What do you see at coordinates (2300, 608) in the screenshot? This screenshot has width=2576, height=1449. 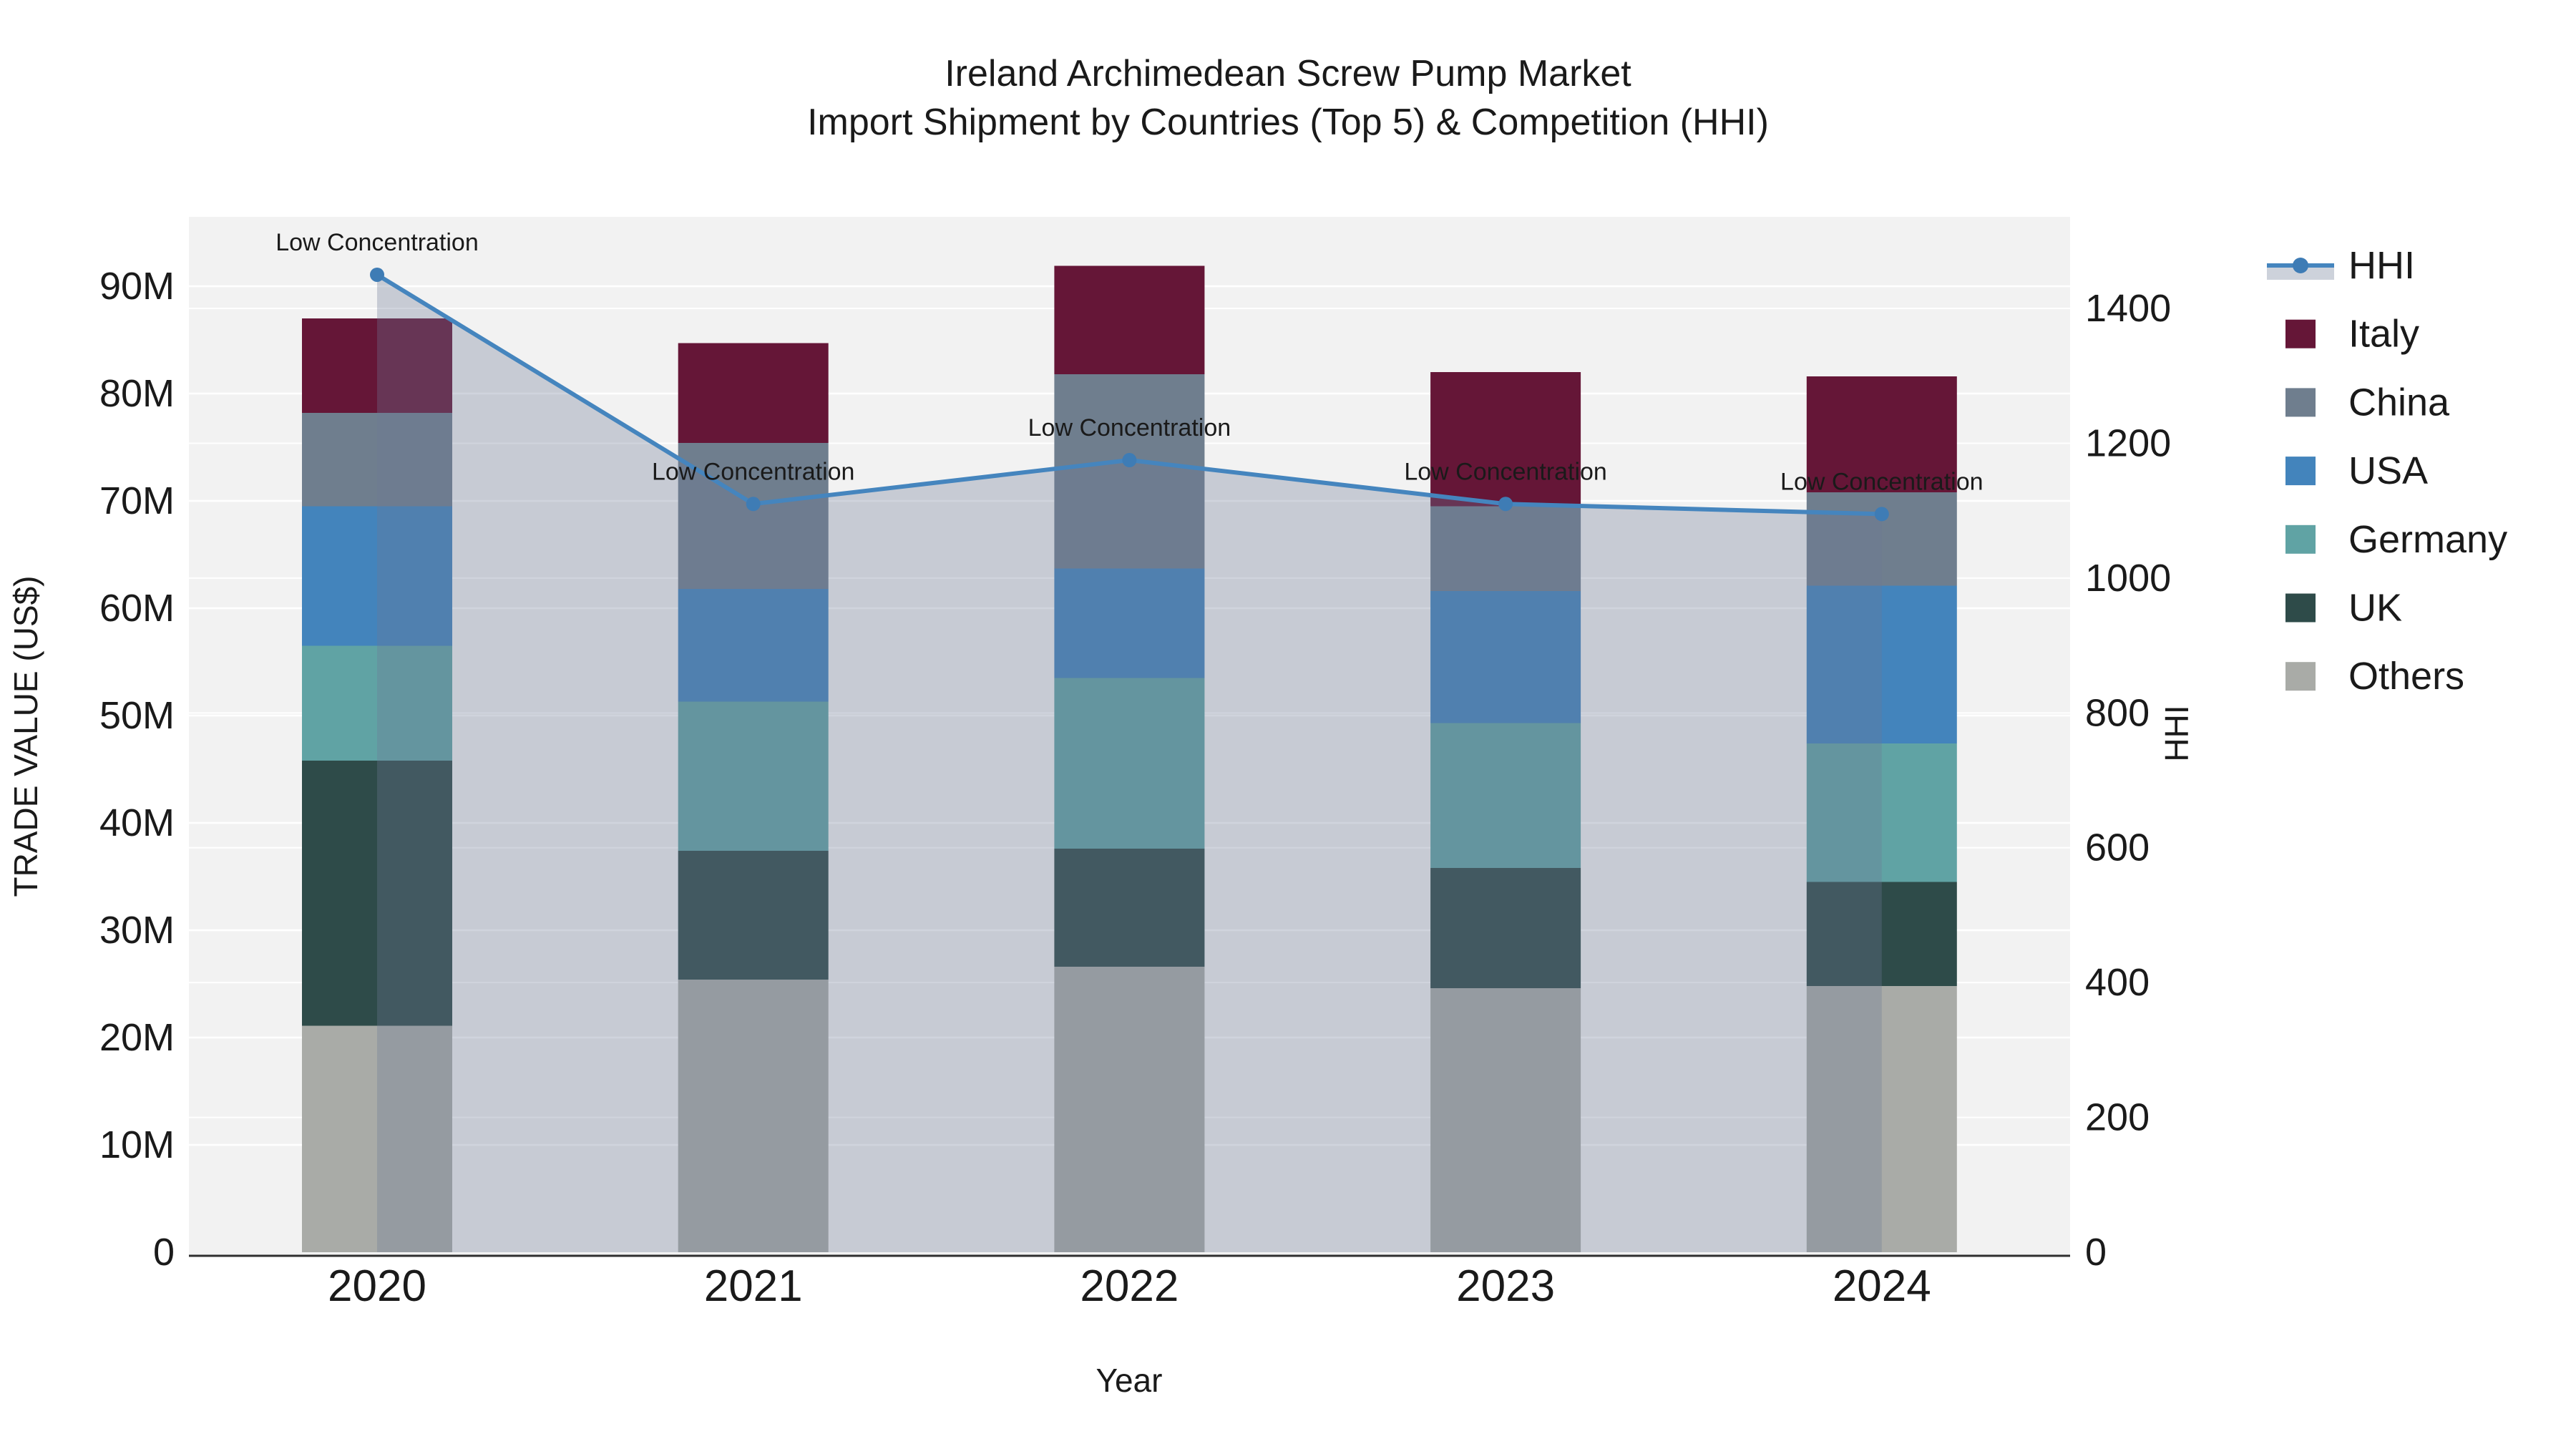 I see `legend-swatch-uk` at bounding box center [2300, 608].